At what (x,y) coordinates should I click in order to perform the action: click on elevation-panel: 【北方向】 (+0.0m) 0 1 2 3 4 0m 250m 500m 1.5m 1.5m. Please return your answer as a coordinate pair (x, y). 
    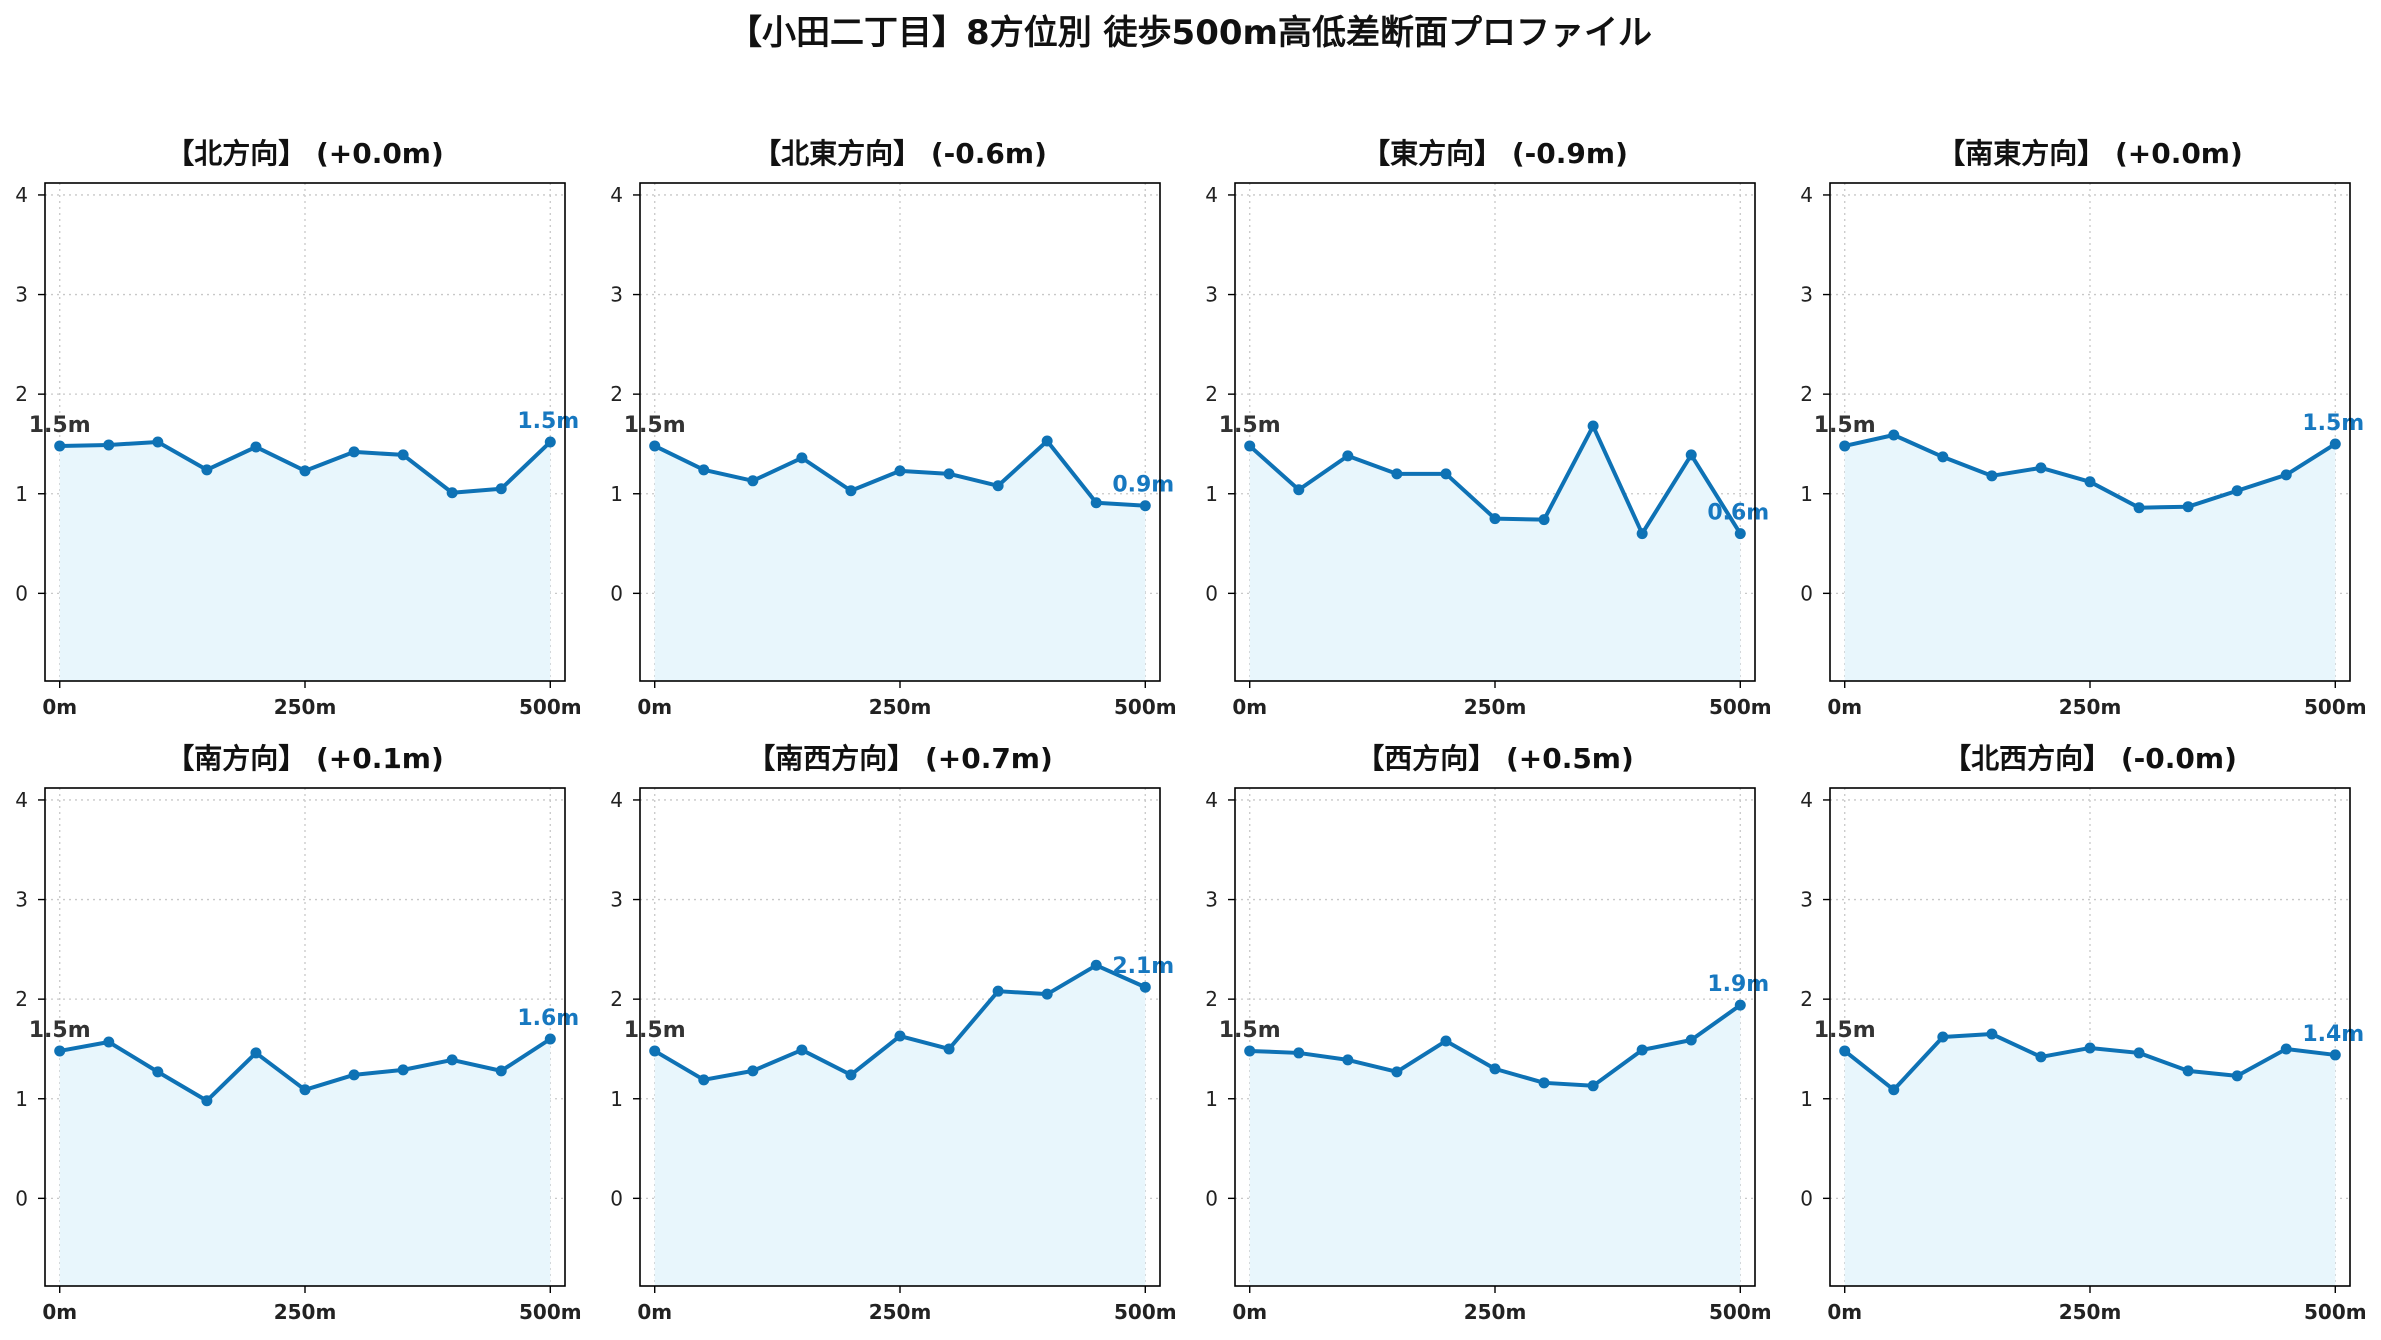
    Looking at the image, I should click on (298, 428).